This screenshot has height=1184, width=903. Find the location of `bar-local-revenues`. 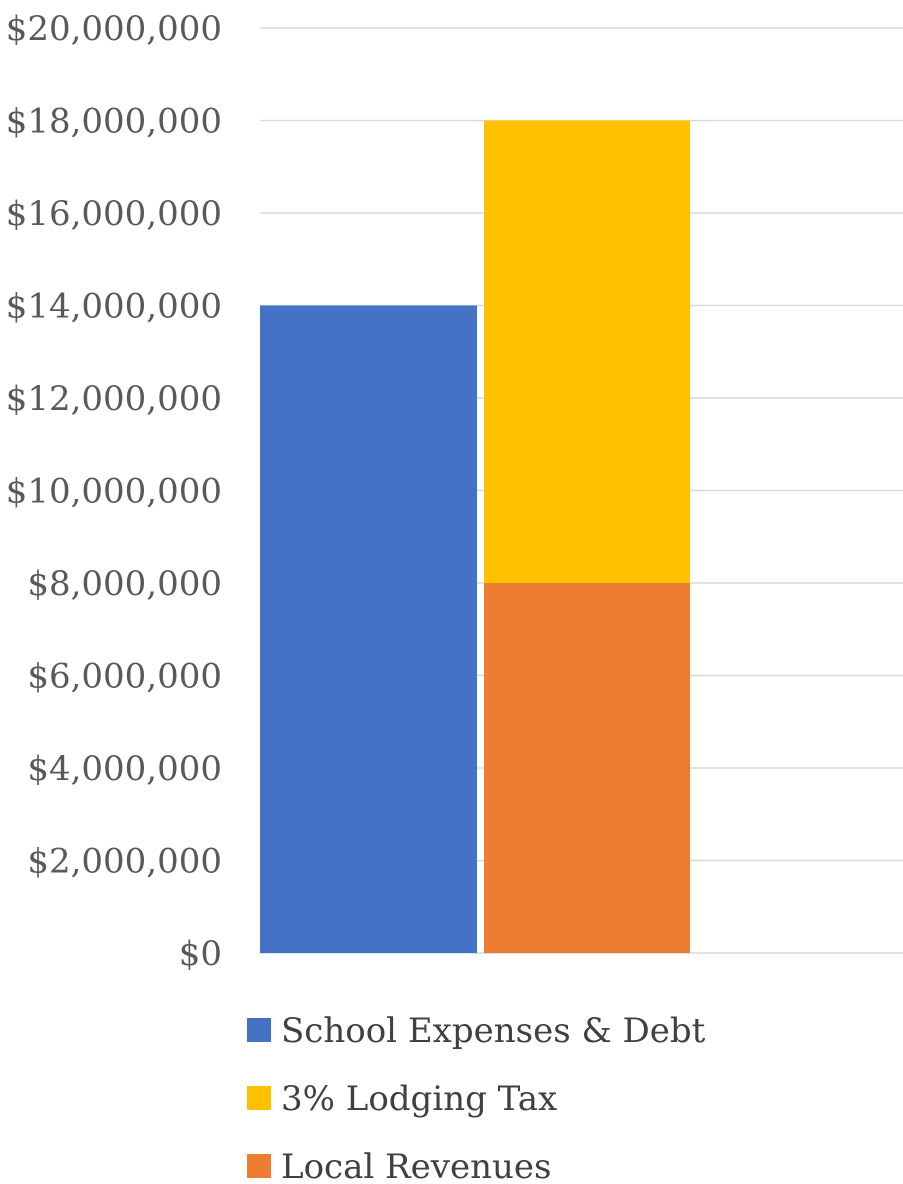

bar-local-revenues is located at coordinates (587, 768).